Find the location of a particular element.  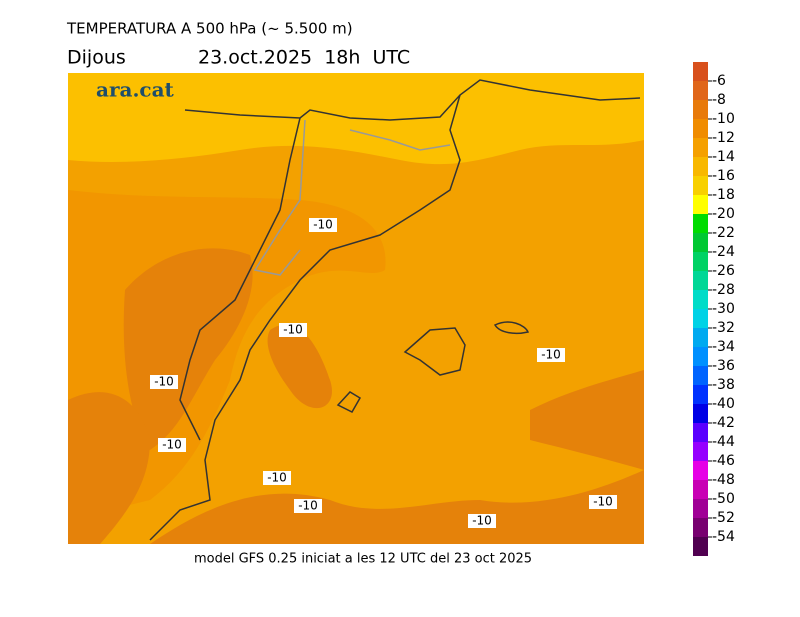

colorbar-label: -6 is located at coordinates (719, 81).